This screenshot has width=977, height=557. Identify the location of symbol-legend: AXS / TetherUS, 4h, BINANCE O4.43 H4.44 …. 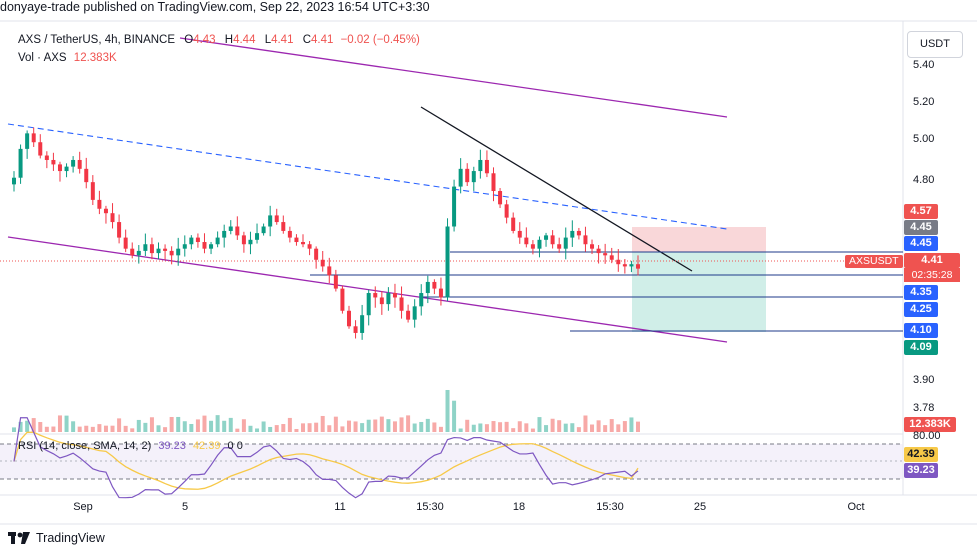
(219, 40).